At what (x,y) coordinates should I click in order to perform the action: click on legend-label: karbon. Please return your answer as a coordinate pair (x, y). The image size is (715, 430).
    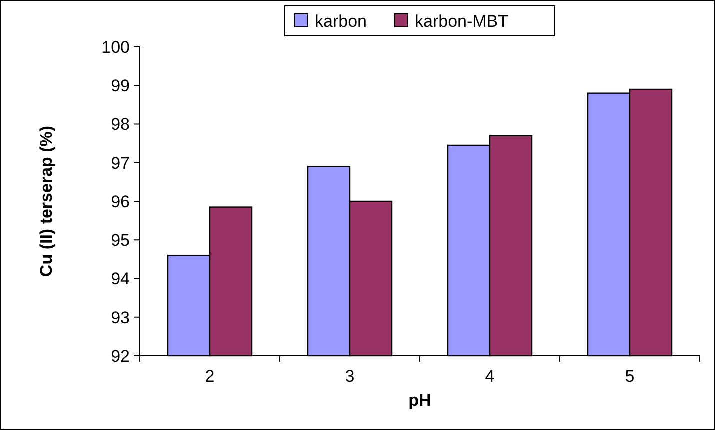
    Looking at the image, I should click on (341, 21).